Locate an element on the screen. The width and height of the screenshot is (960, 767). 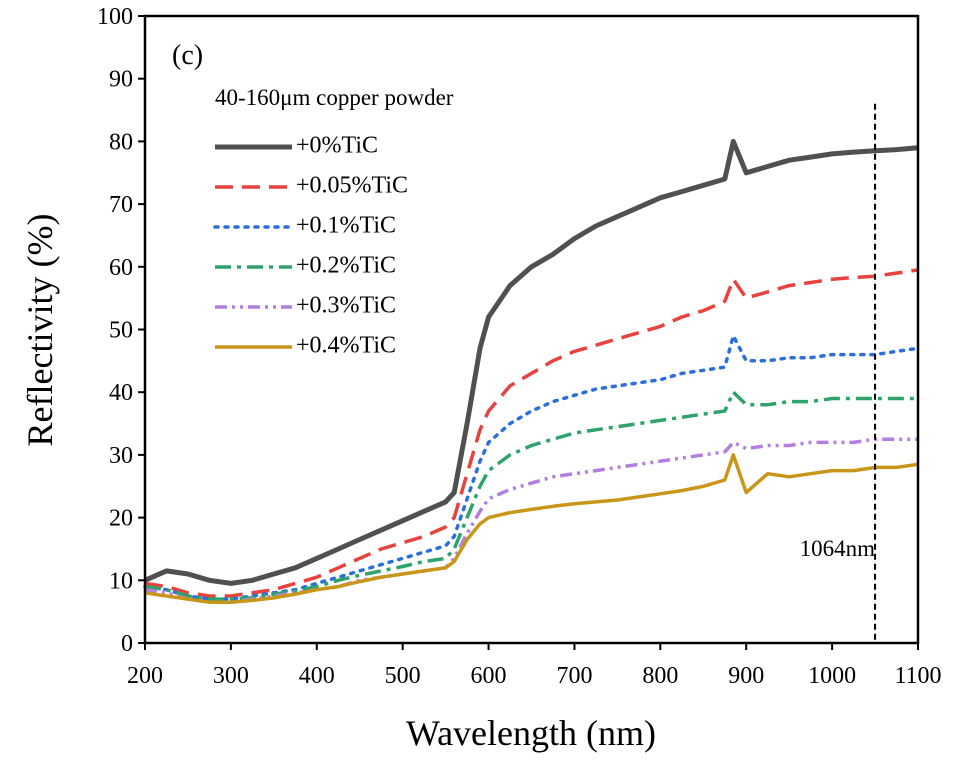
y-tick-label: 40 is located at coordinates (121, 393).